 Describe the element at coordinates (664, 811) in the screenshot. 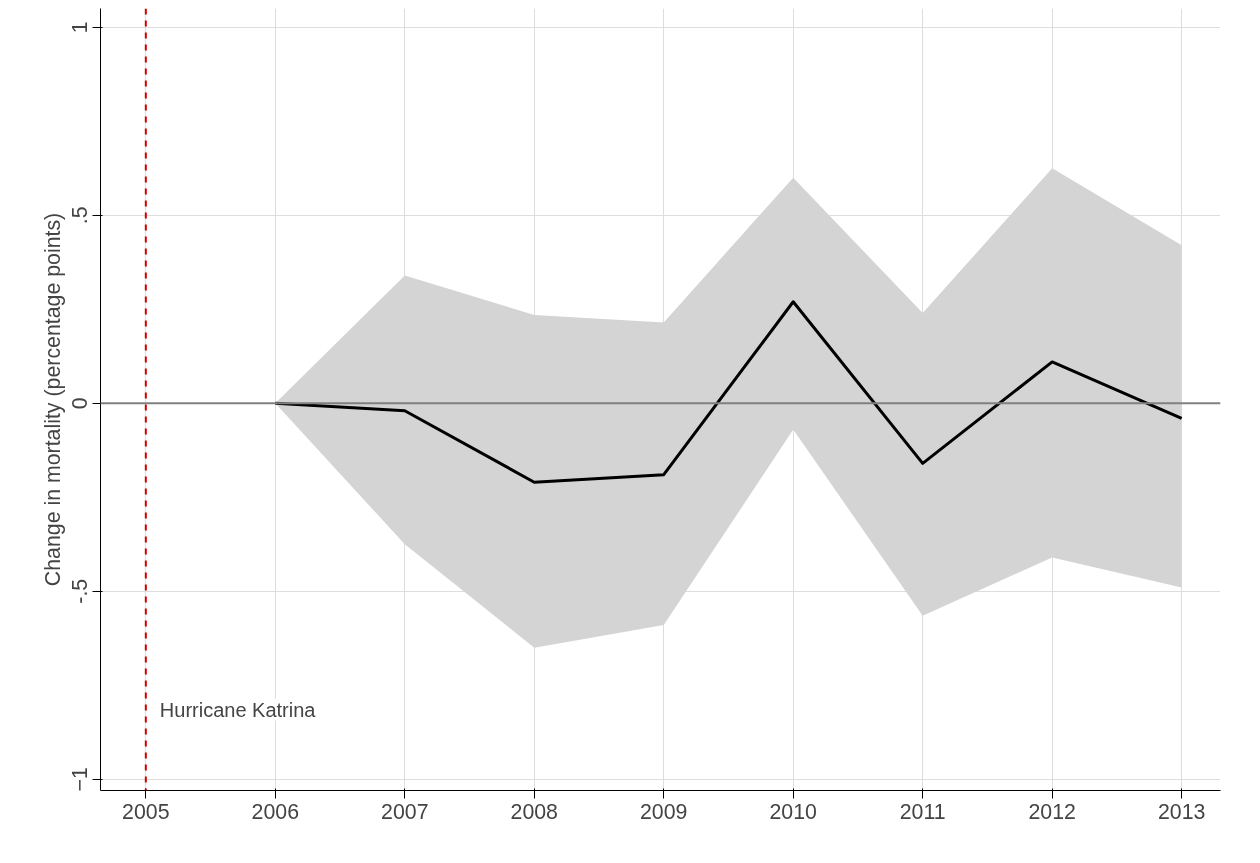

I see `x-tick-label: 2009` at that location.